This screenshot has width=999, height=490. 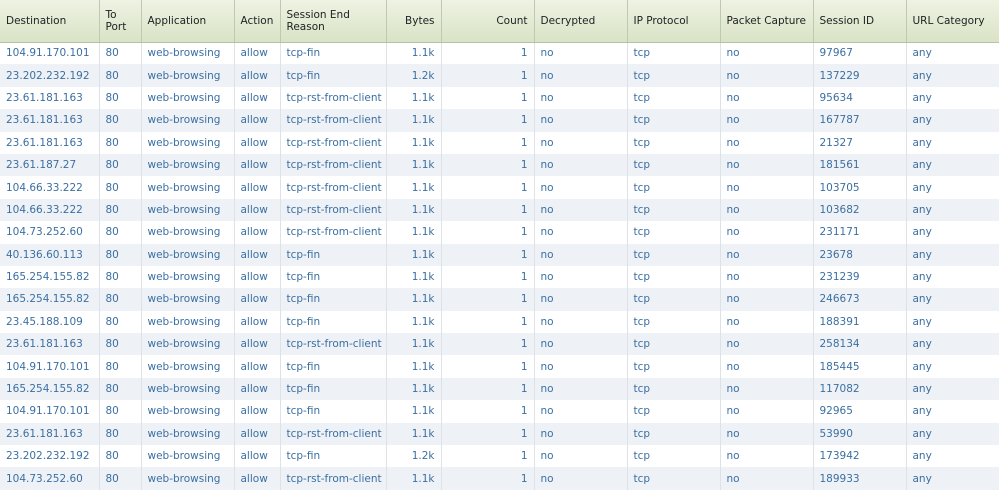 I want to click on column-header: Count, so click(x=488, y=21).